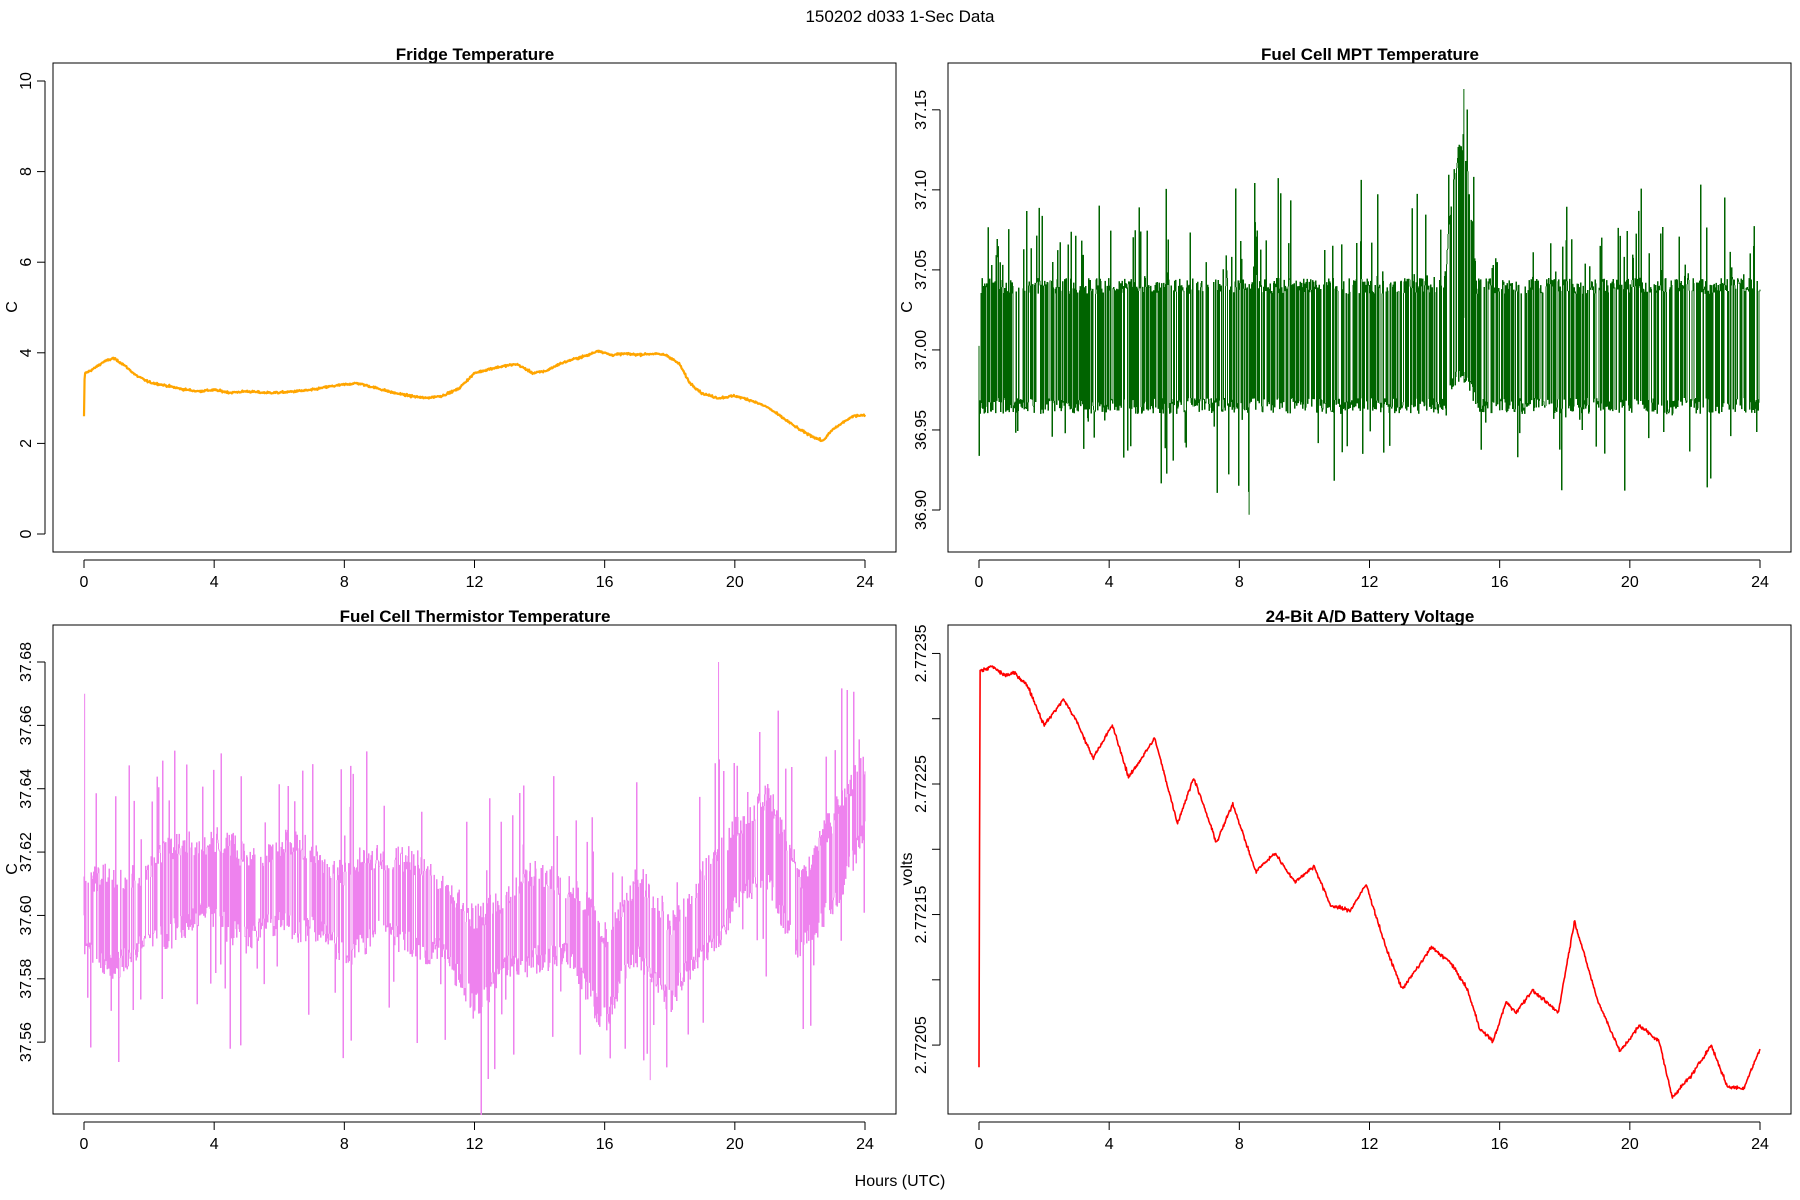 Image resolution: width=1800 pixels, height=1200 pixels. Describe the element at coordinates (921, 110) in the screenshot. I see `y-tick-label: 37.15` at that location.